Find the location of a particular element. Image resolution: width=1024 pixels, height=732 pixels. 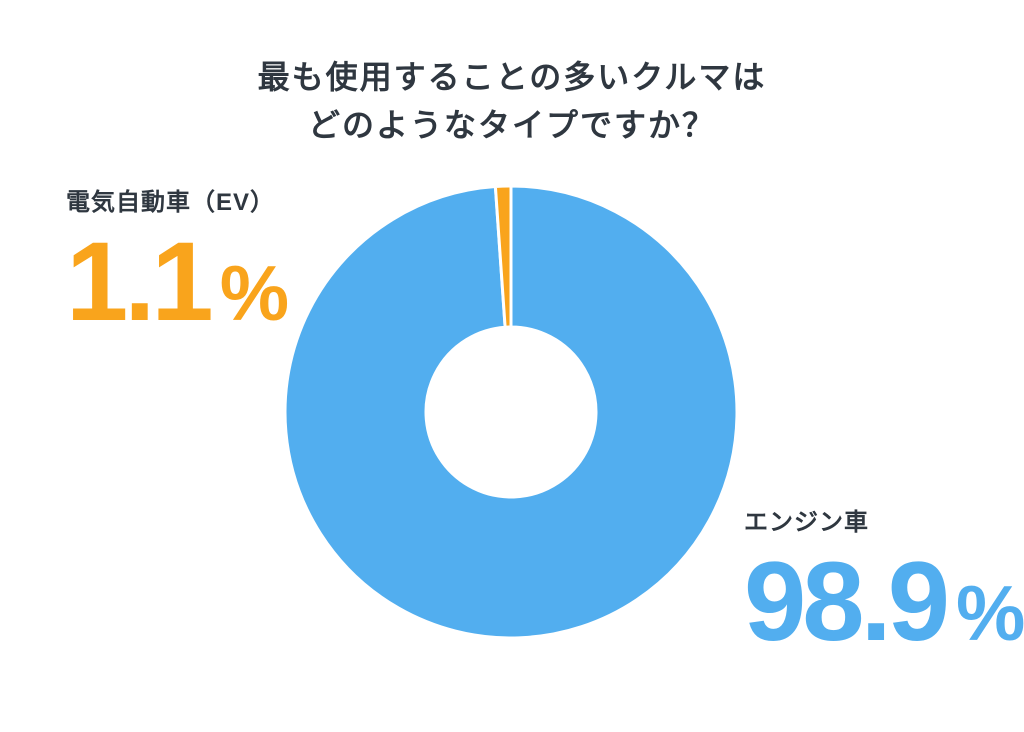

ev-value: 1.1 % is located at coordinates (177, 282).